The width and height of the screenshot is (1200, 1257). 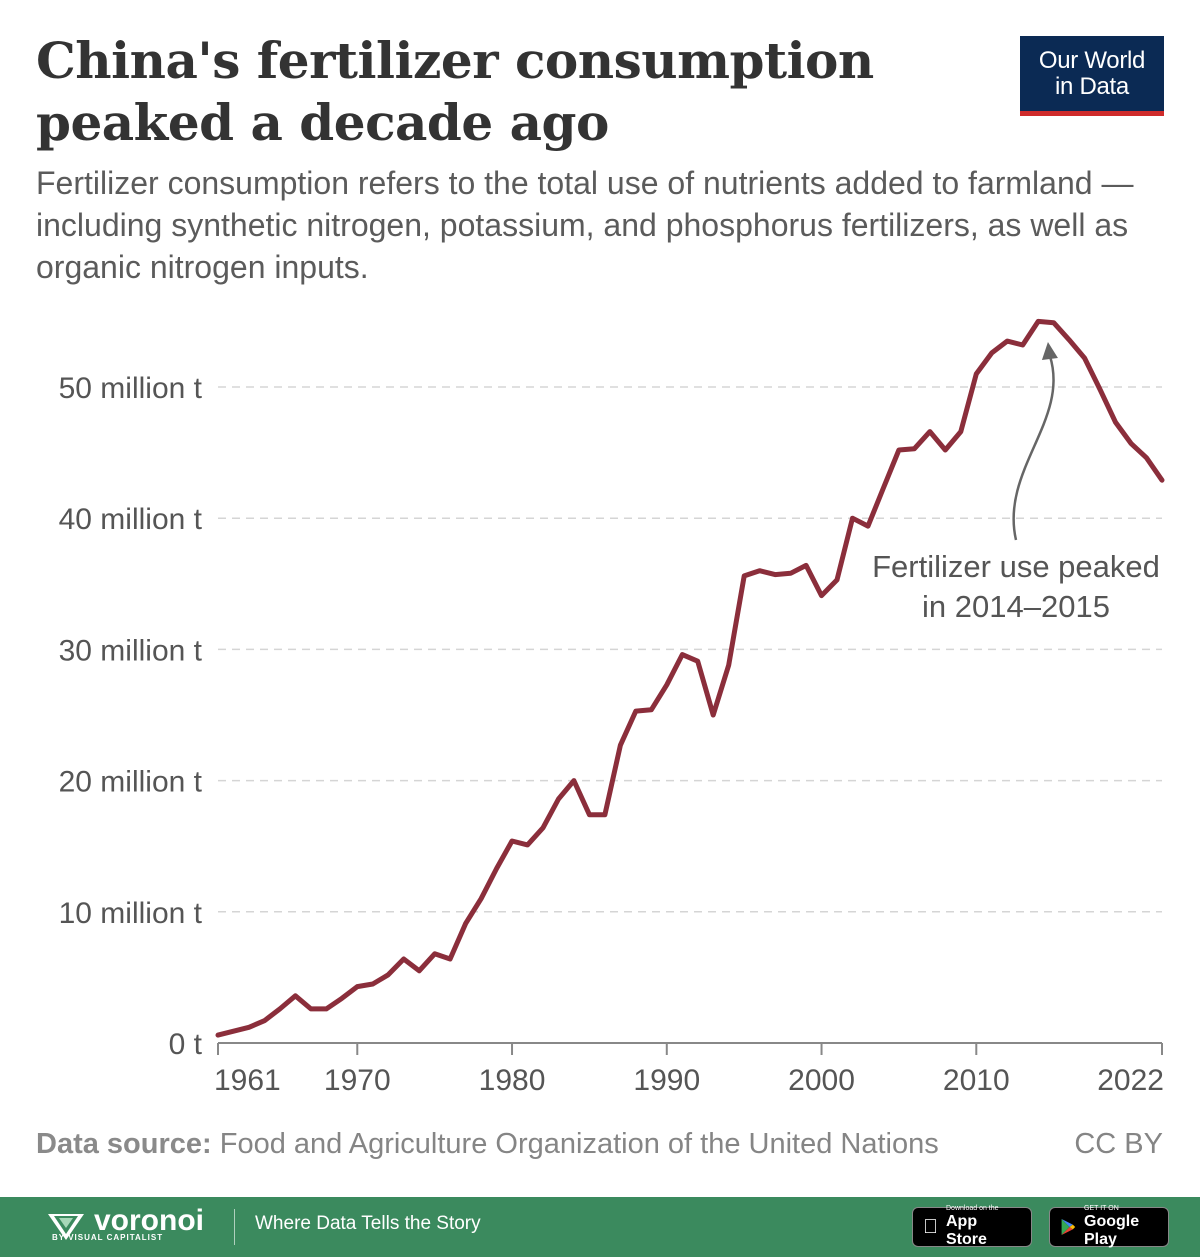 I want to click on google-play-button: GET IT ON Google Play, so click(x=1109, y=1226).